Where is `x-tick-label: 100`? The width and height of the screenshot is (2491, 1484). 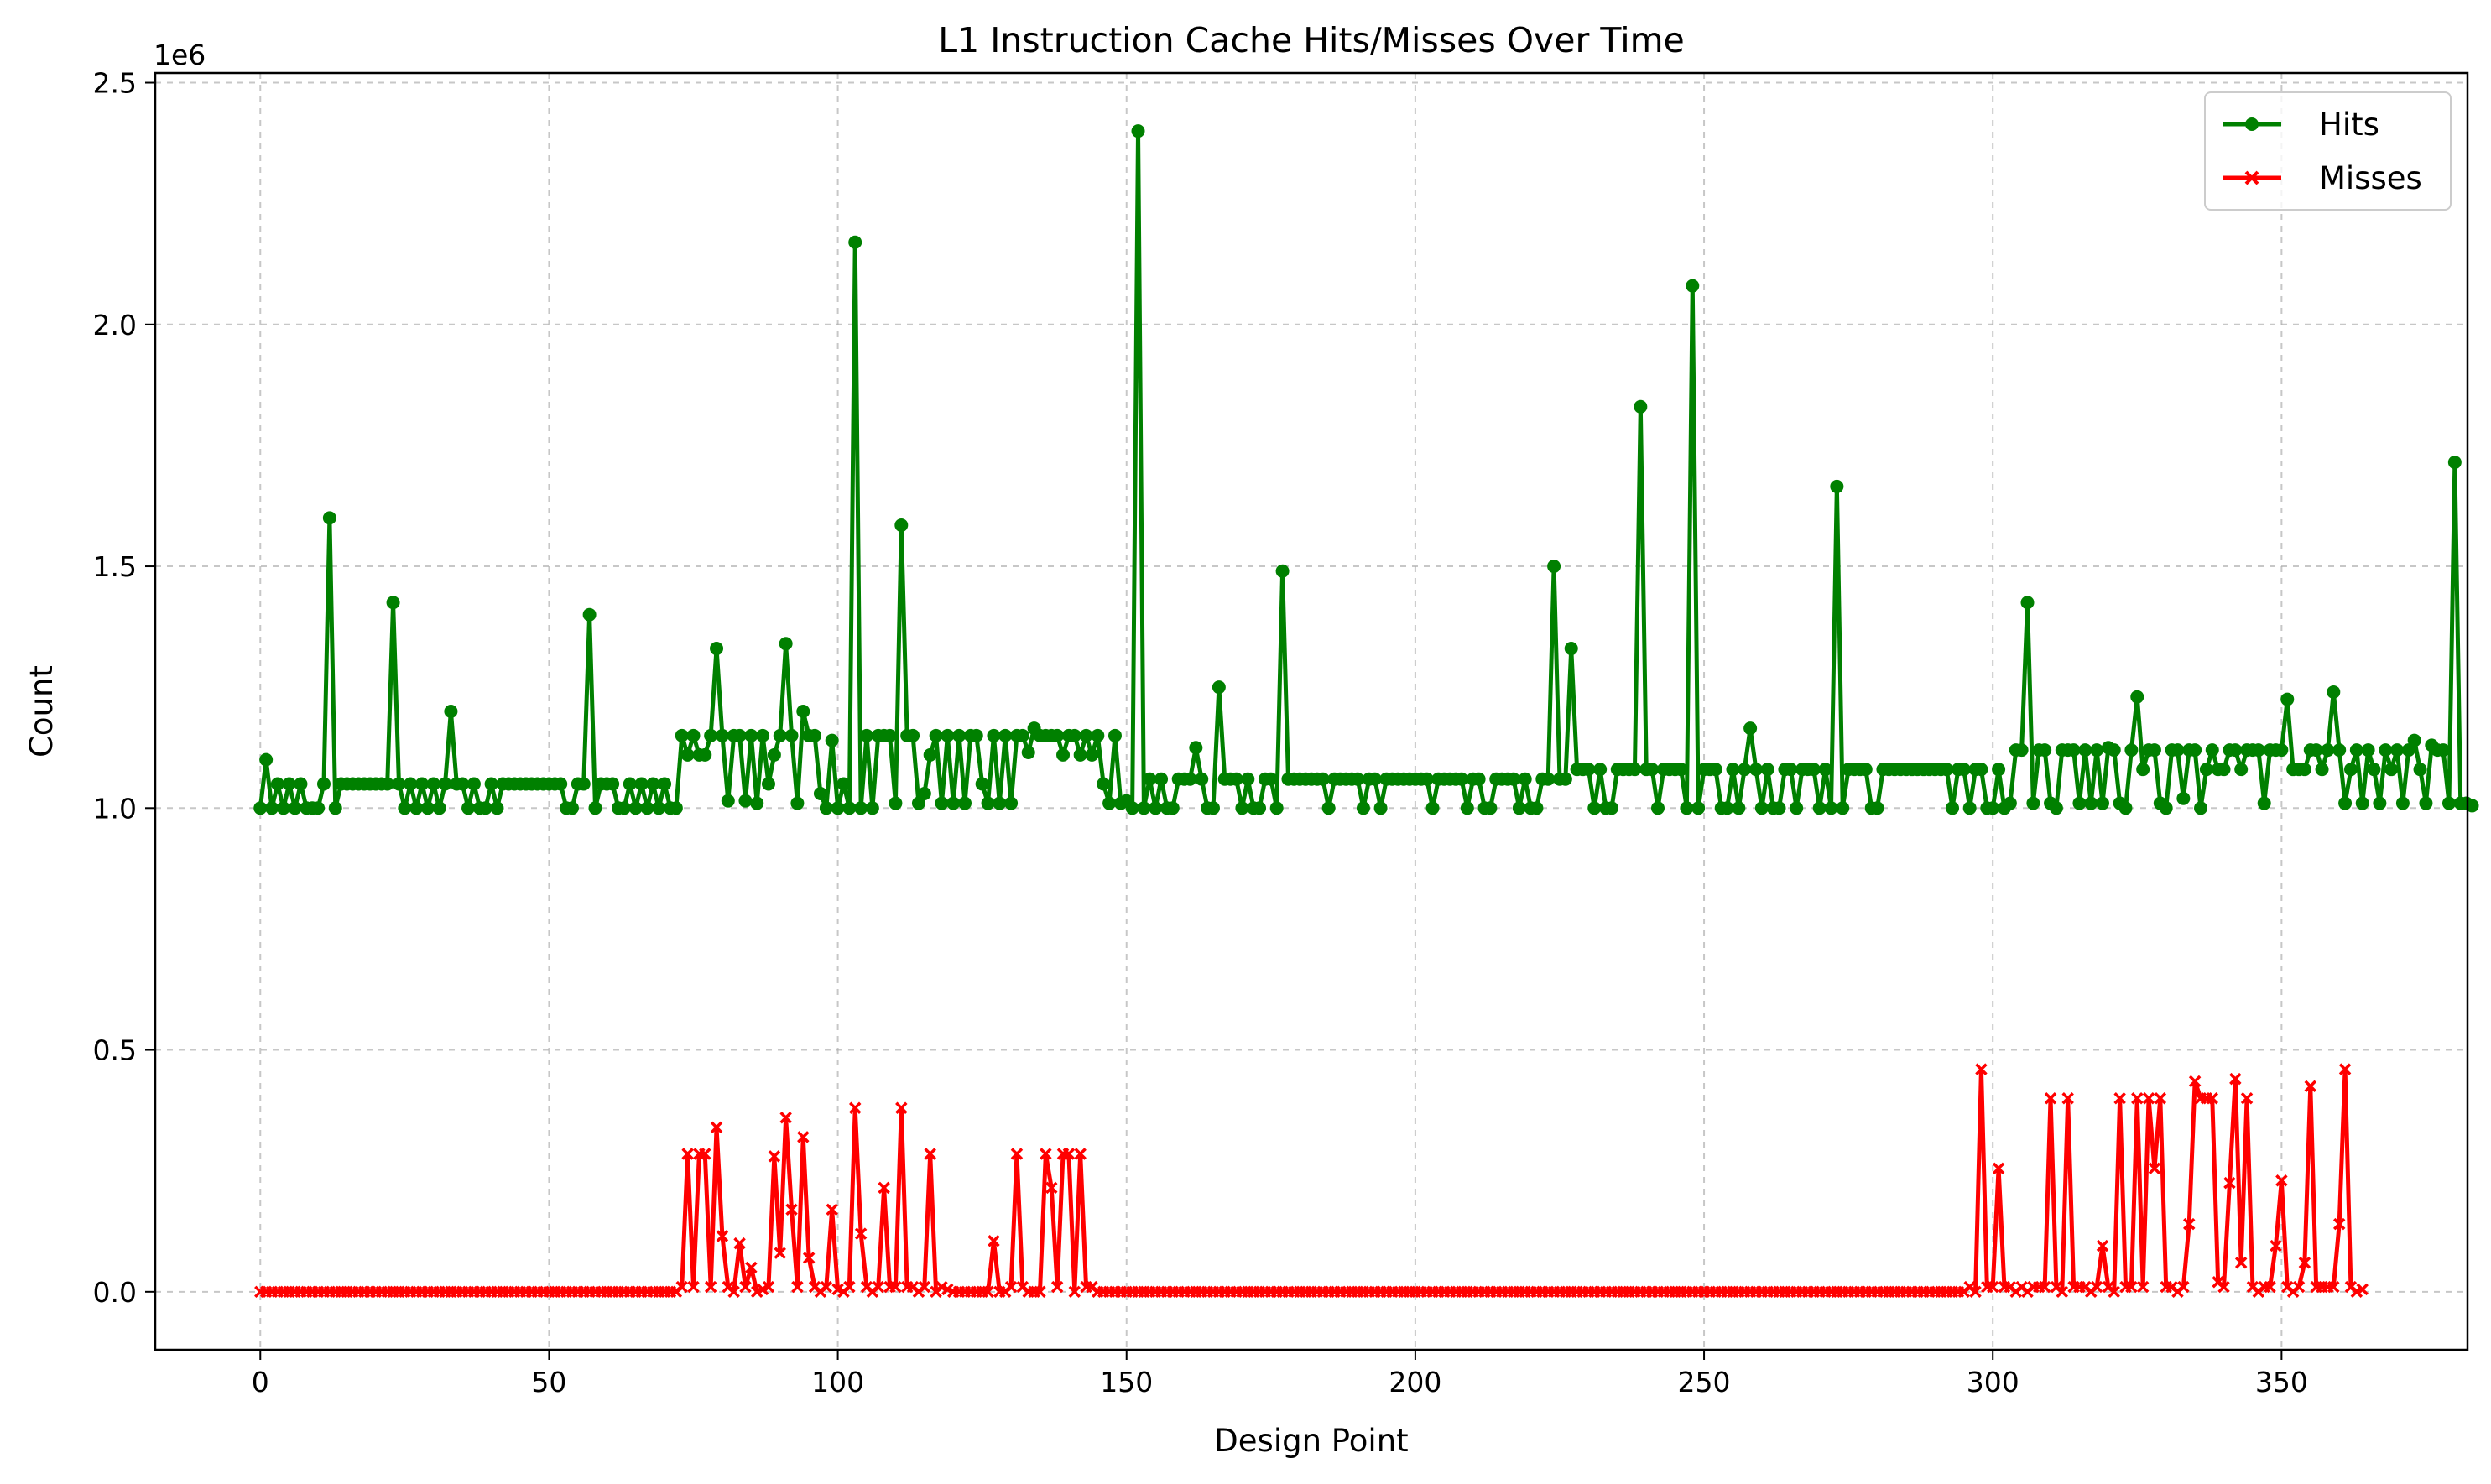 x-tick-label: 100 is located at coordinates (838, 1382).